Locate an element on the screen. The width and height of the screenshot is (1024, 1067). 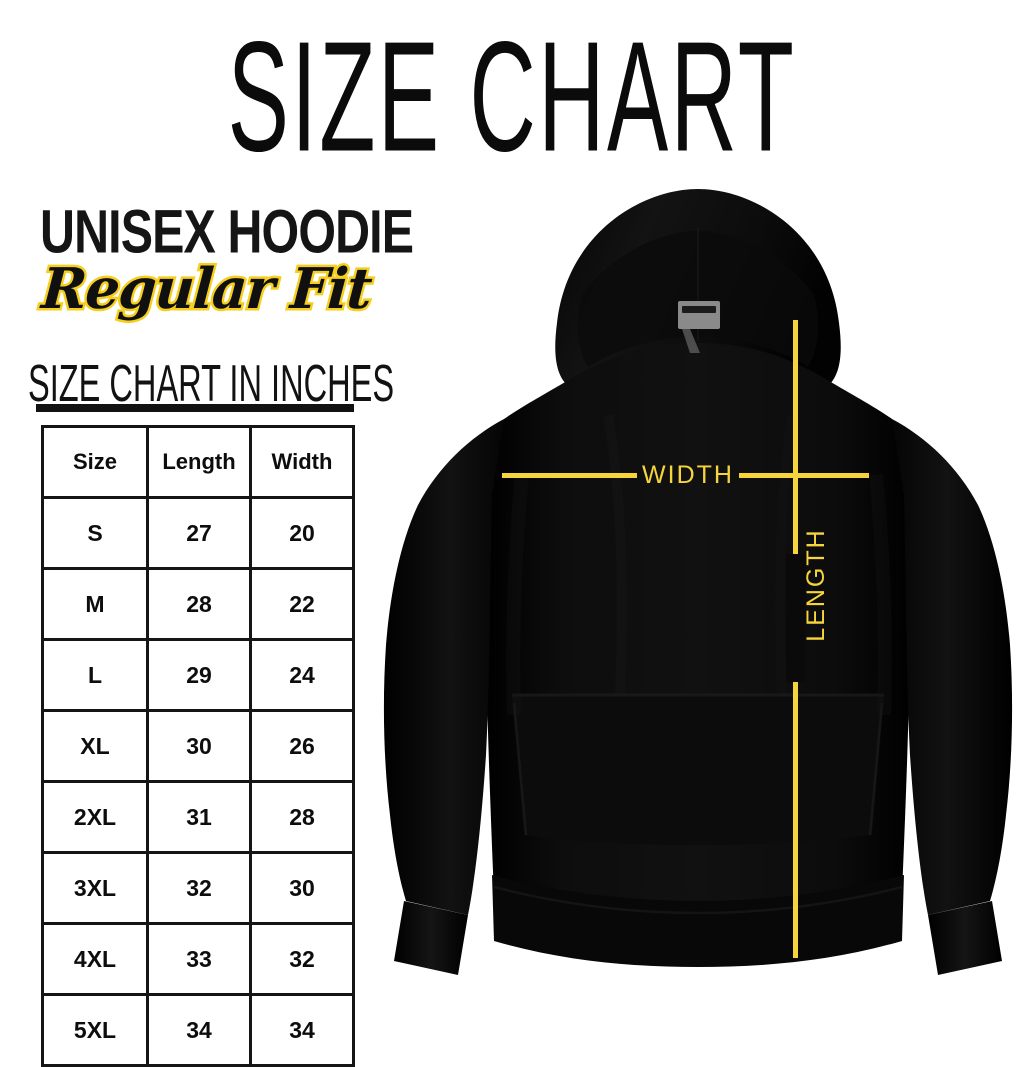
cell-length: 32 is located at coordinates (199, 888).